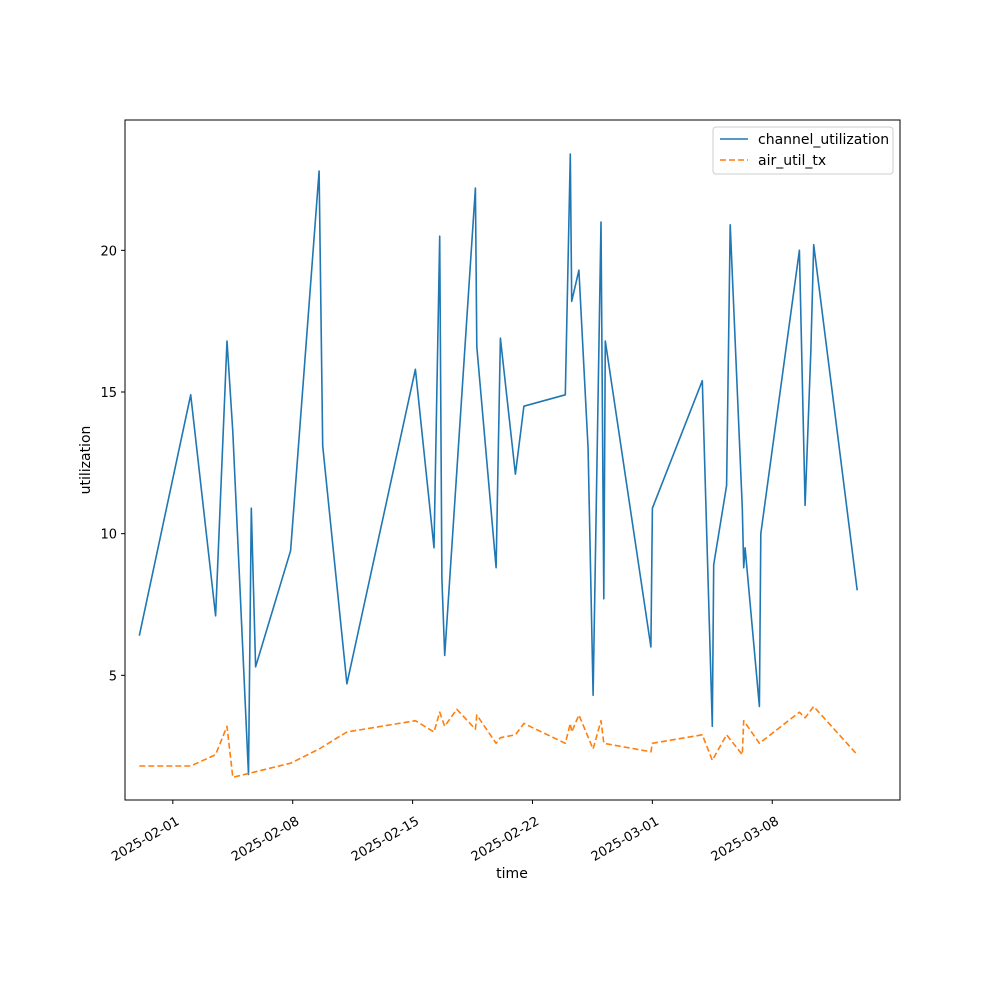  I want to click on legend: channel_utilization air_util_tx, so click(803, 150).